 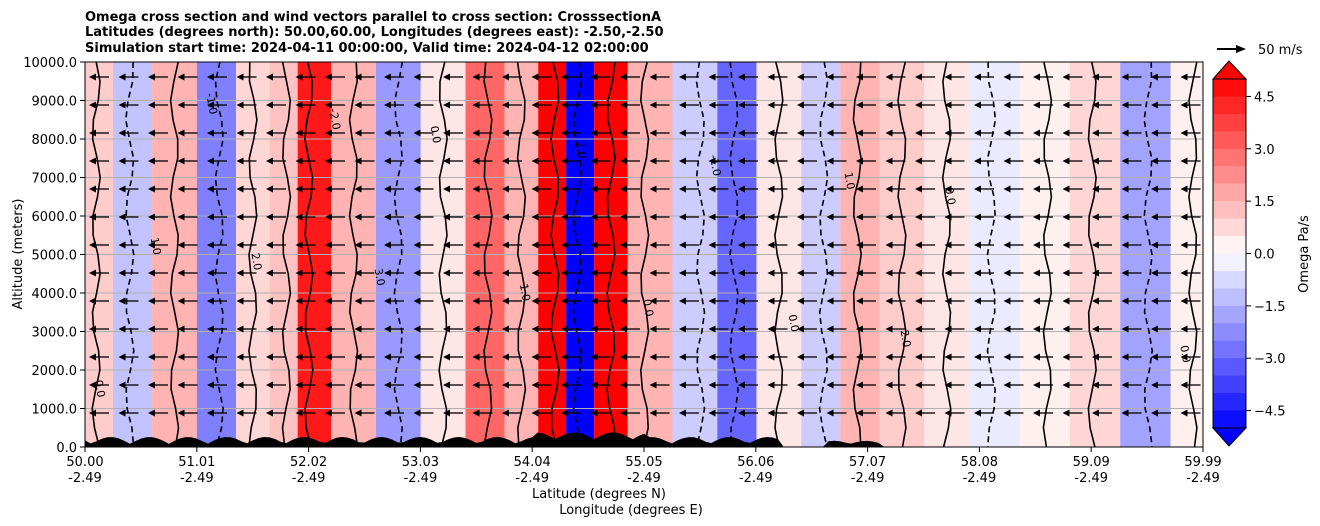 I want to click on y-tick-label: 0.0, so click(x=66, y=448).